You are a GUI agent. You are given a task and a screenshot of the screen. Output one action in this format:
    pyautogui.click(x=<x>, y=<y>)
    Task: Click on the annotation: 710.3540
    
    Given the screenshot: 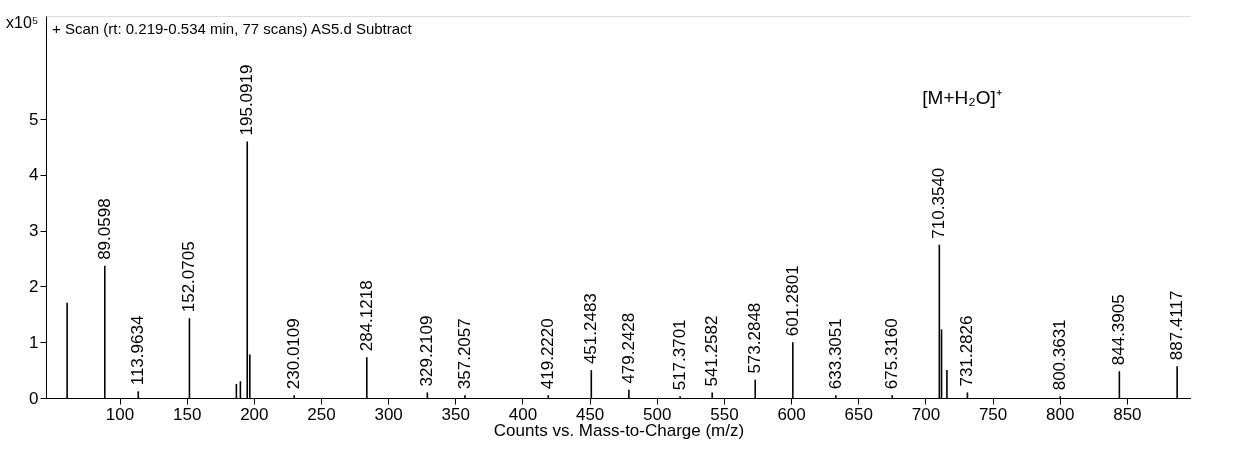 What is the action you would take?
    pyautogui.click(x=939, y=203)
    